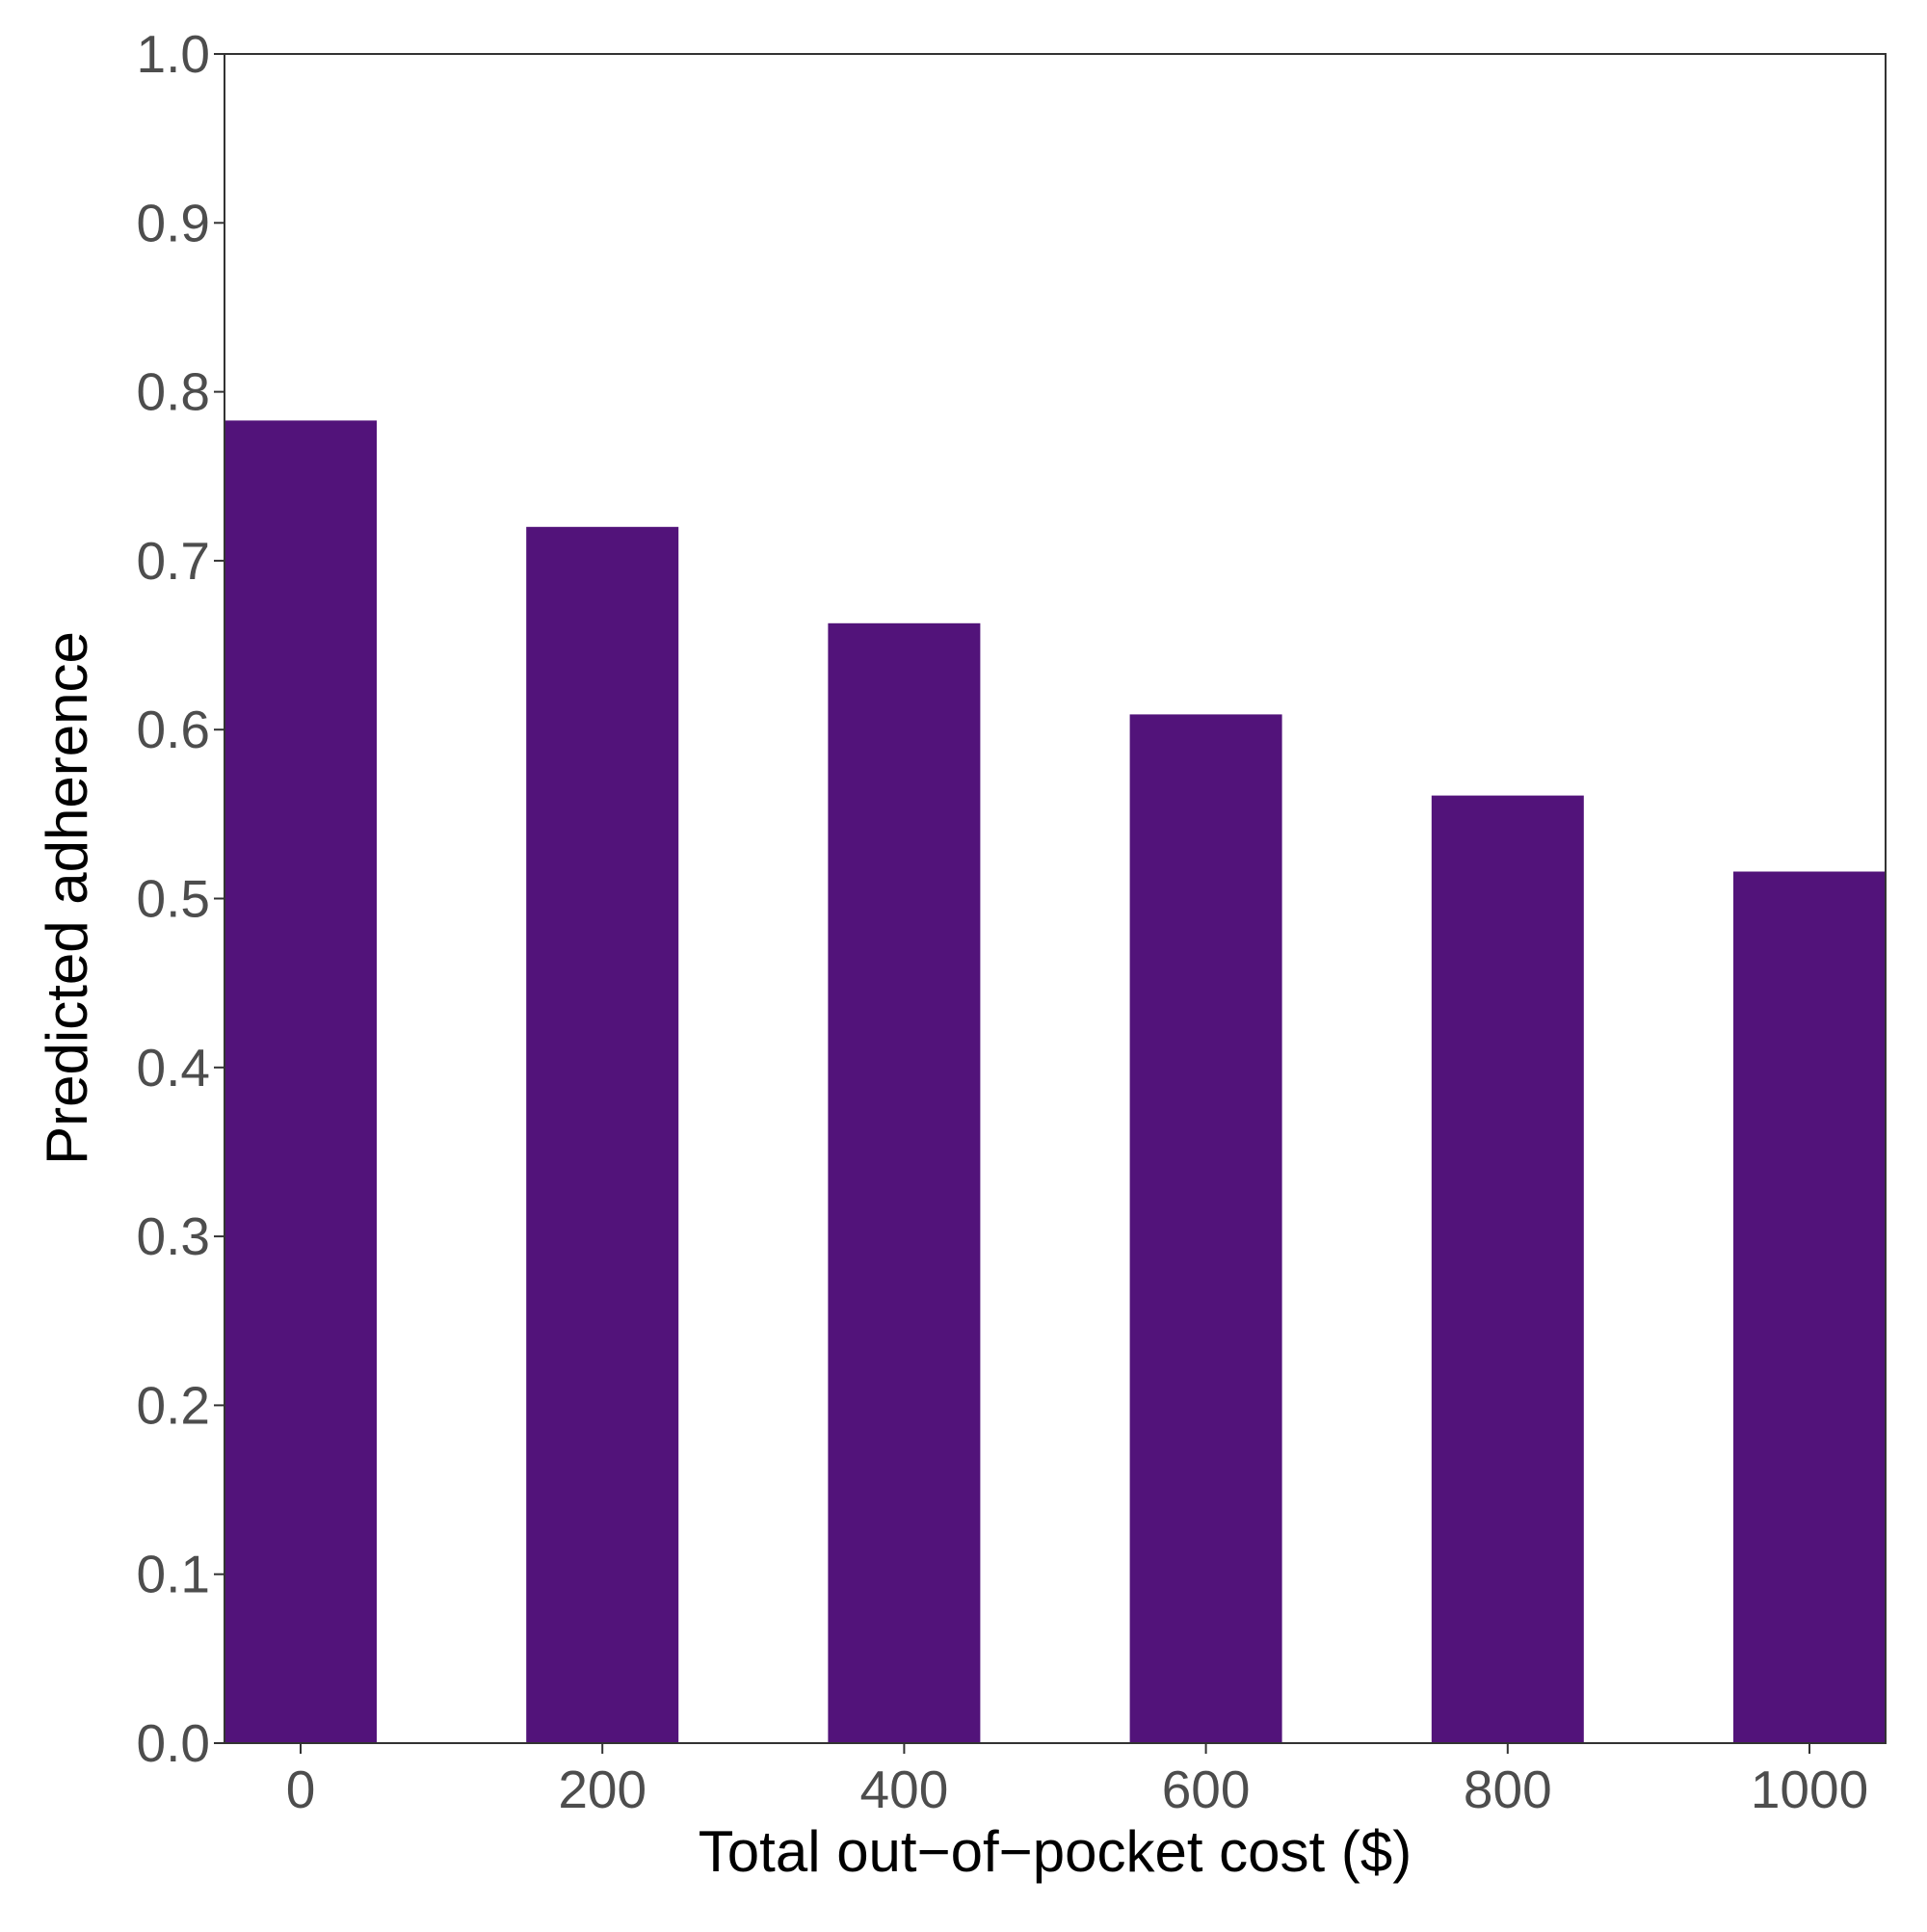  Describe the element at coordinates (173, 392) in the screenshot. I see `y-tick-label: 0.8` at that location.